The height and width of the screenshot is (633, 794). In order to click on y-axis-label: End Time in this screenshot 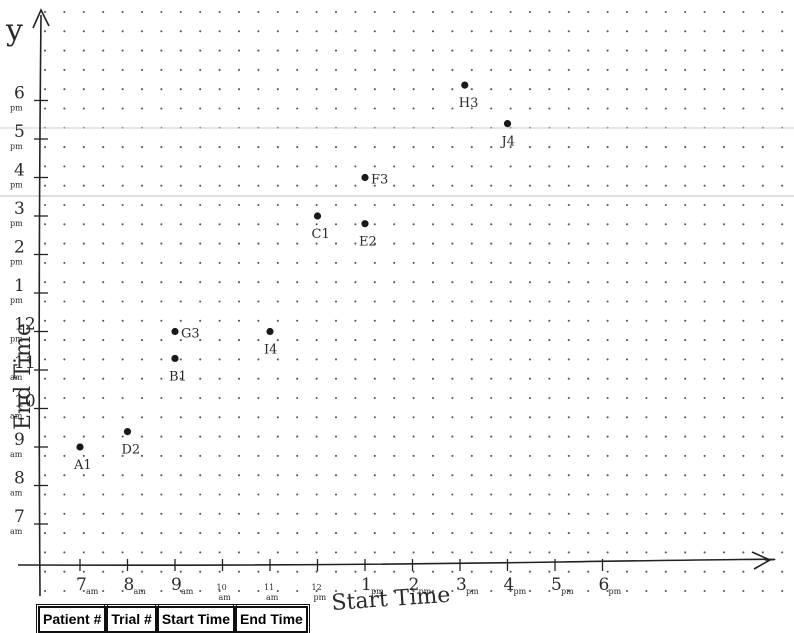, I will do `click(23, 376)`.